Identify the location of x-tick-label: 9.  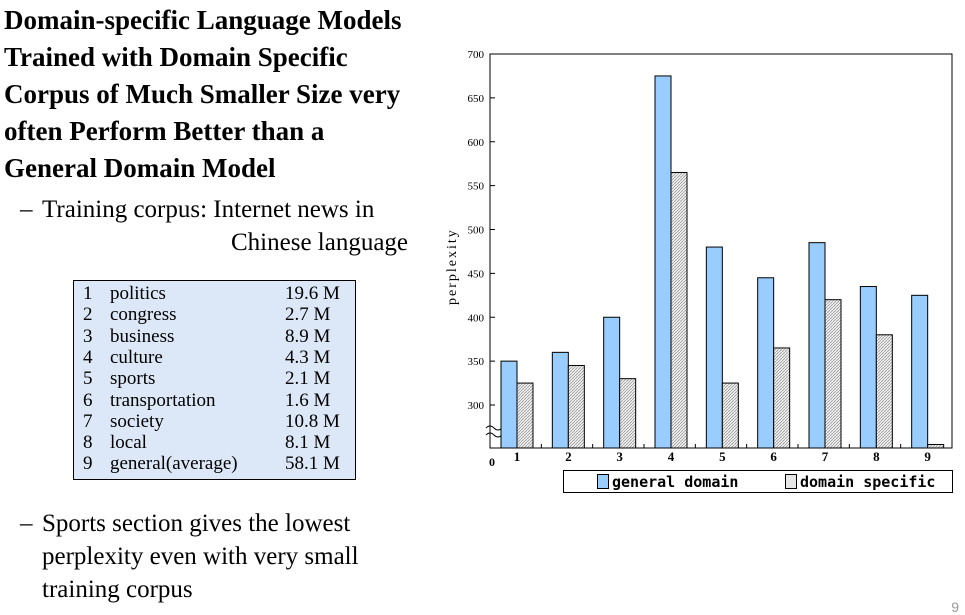
(927, 456).